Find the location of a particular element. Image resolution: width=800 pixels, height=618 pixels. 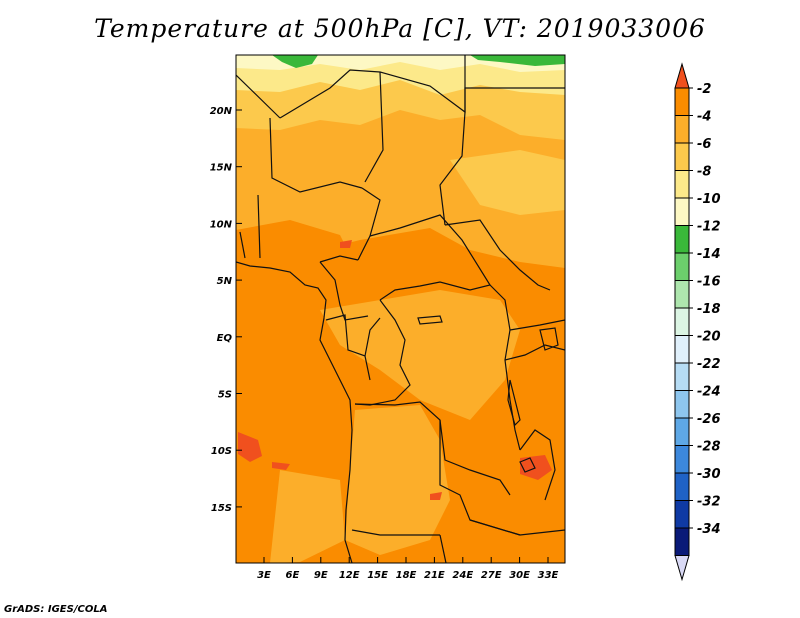

lon-tick-label: 6E is located at coordinates (293, 575).